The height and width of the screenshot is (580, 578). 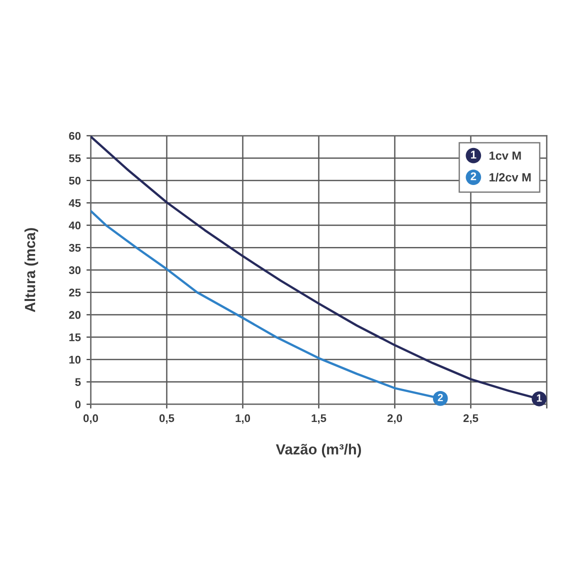 What do you see at coordinates (510, 177) in the screenshot?
I see `legend-label: 1/2cv M` at bounding box center [510, 177].